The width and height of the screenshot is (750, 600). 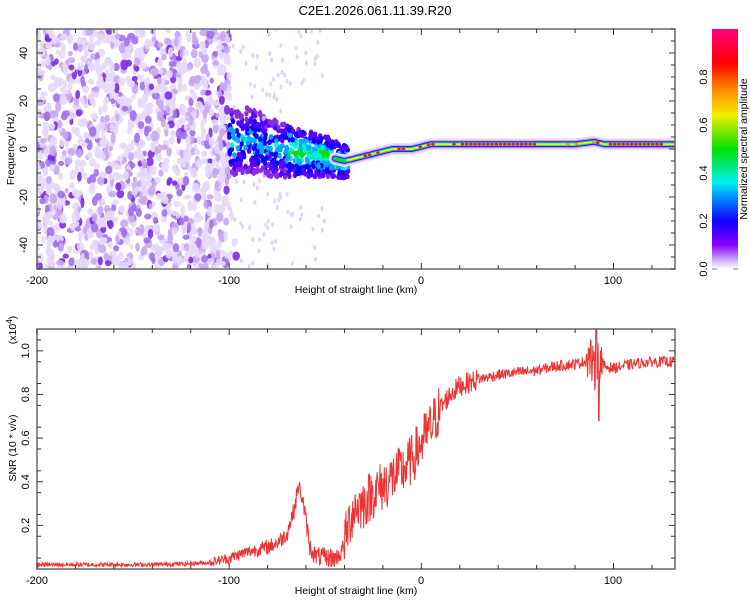 What do you see at coordinates (229, 581) in the screenshot?
I see `bot-xtick-label: -100` at bounding box center [229, 581].